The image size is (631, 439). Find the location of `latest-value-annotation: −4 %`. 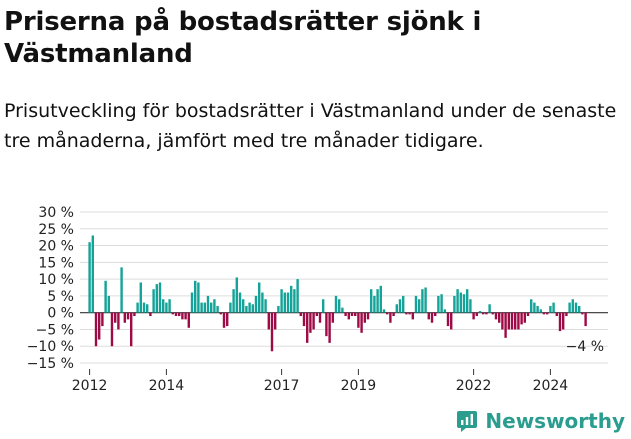

latest-value-annotation: −4 % is located at coordinates (585, 347).